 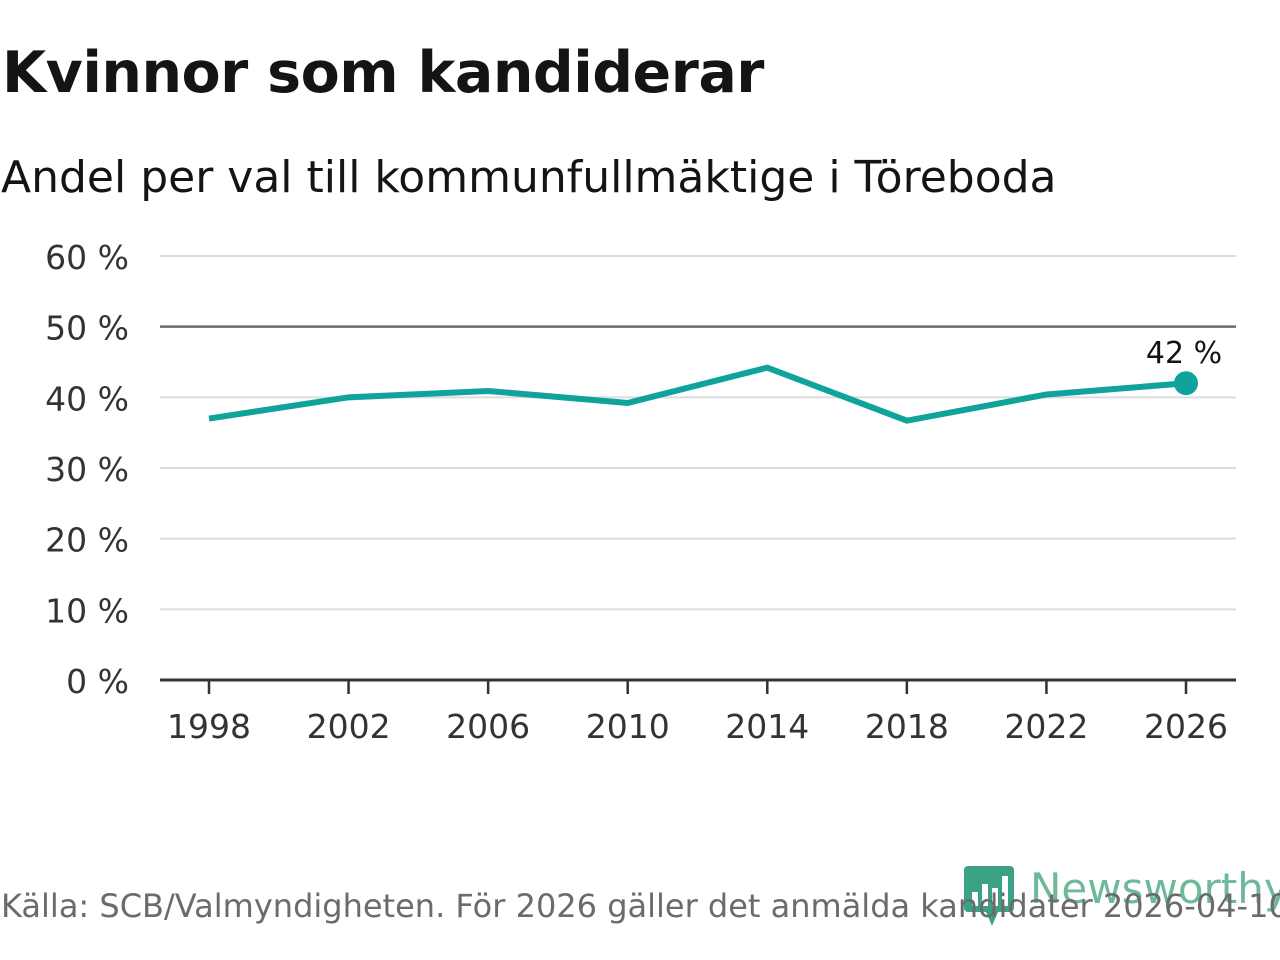 What do you see at coordinates (989, 896) in the screenshot?
I see `bar-chart-speech-bubble-icon` at bounding box center [989, 896].